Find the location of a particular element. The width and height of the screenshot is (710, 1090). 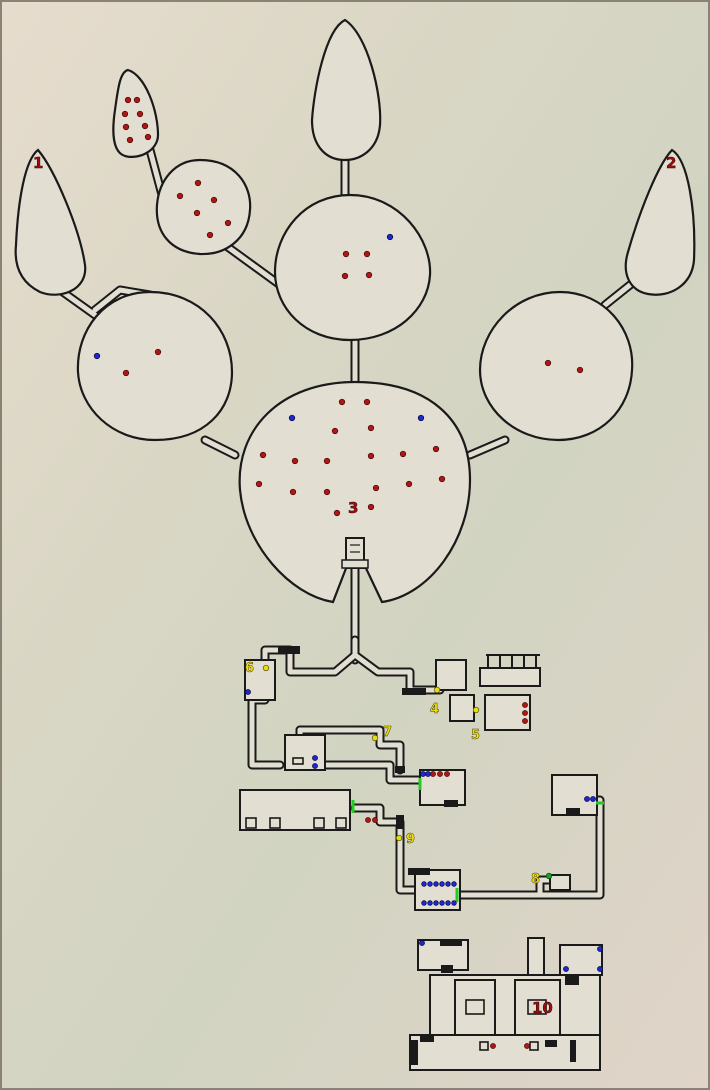

room-pillars is located at coordinates (295, 810).